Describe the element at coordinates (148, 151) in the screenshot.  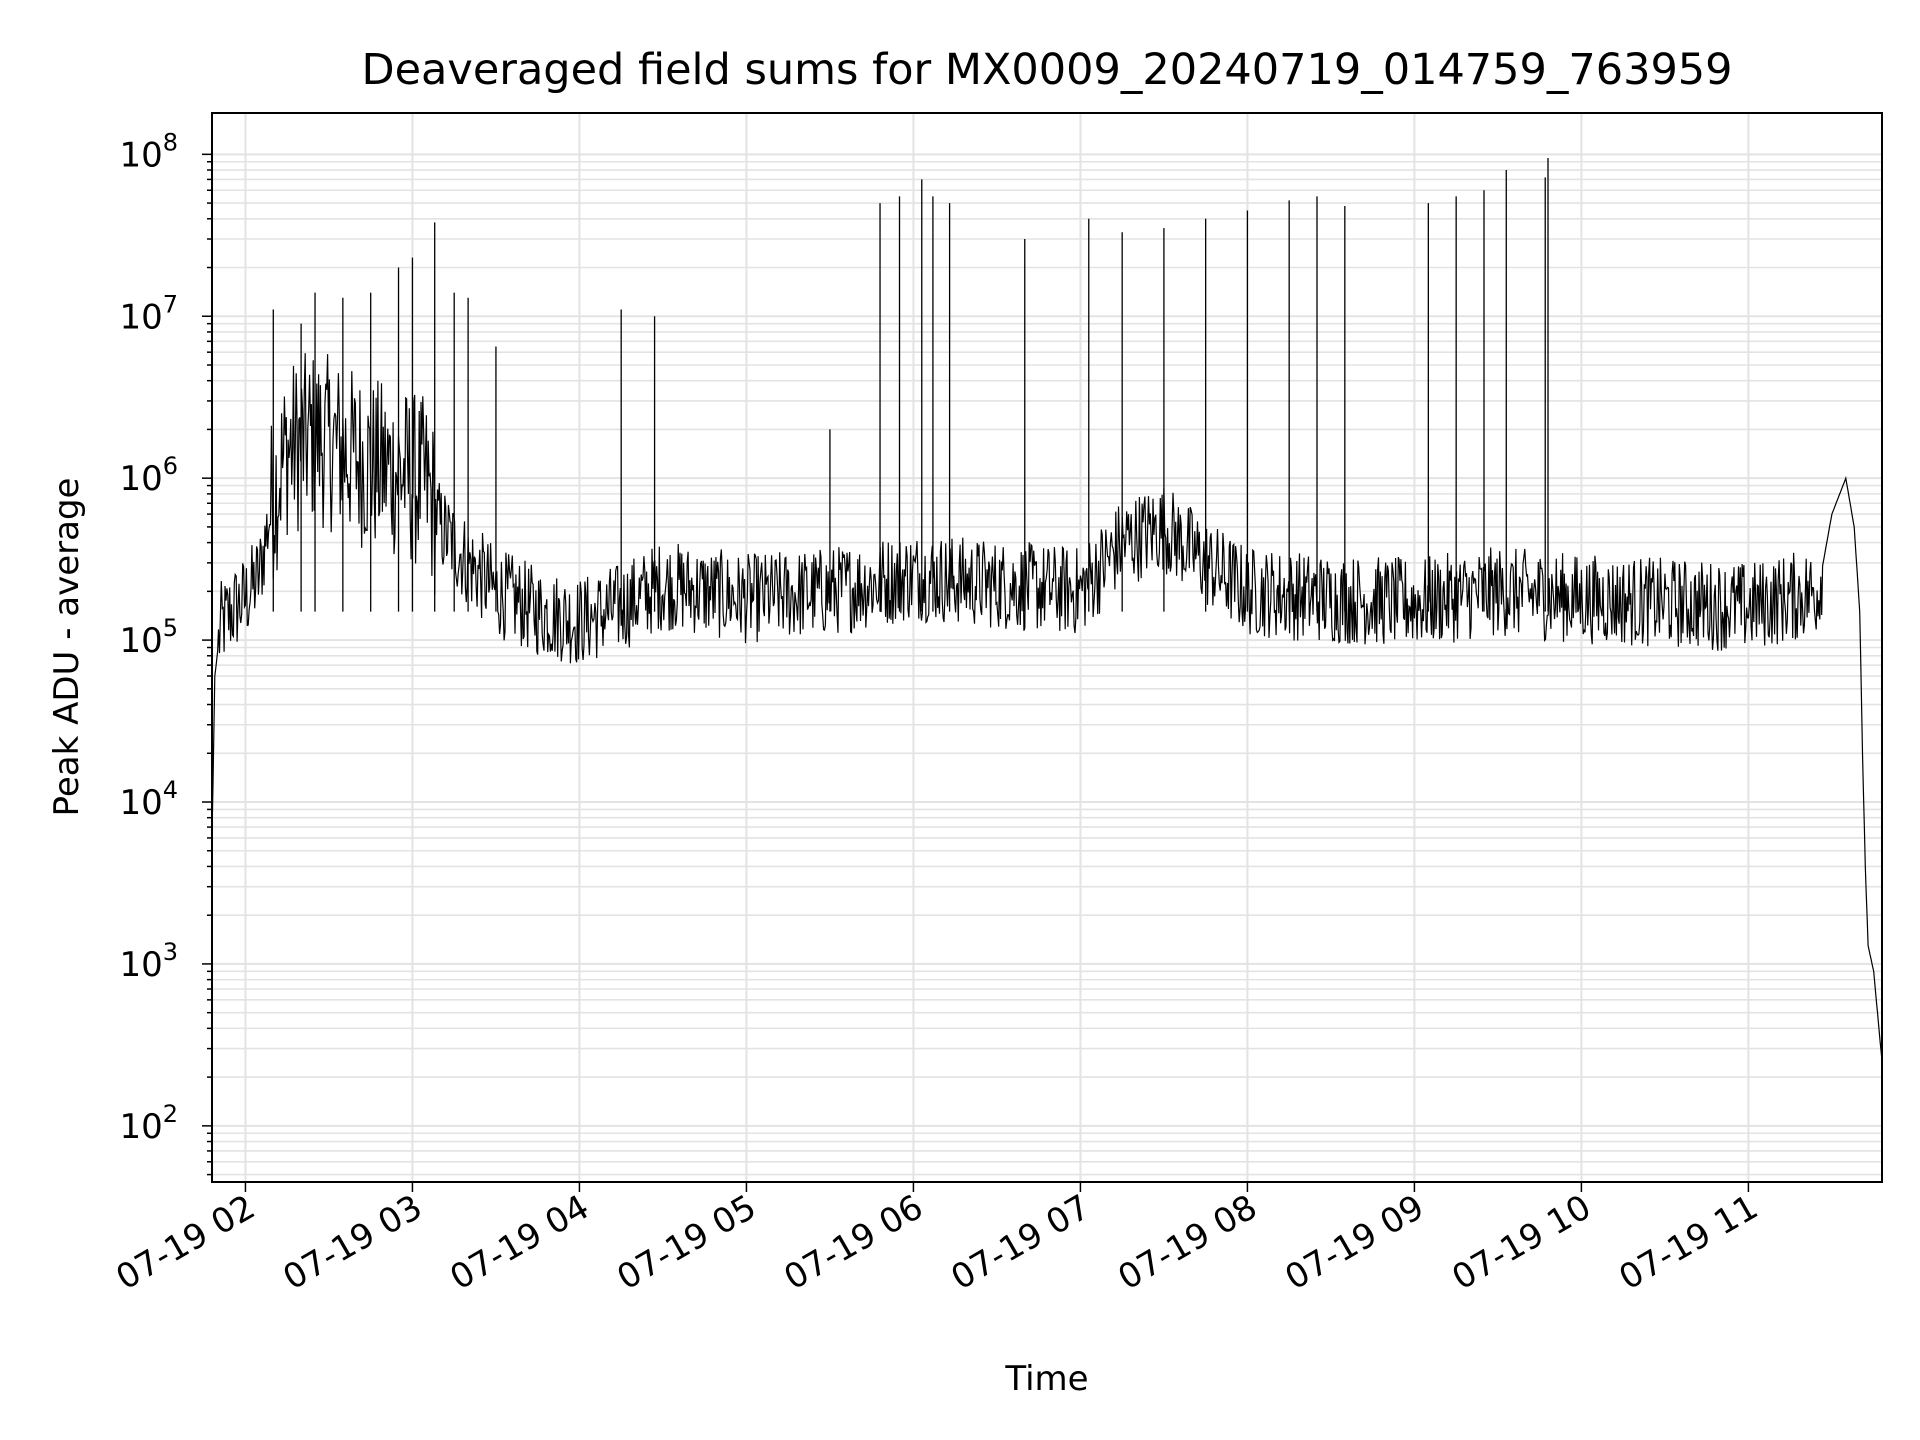
I see `y-tick-label: 10⁸` at that location.